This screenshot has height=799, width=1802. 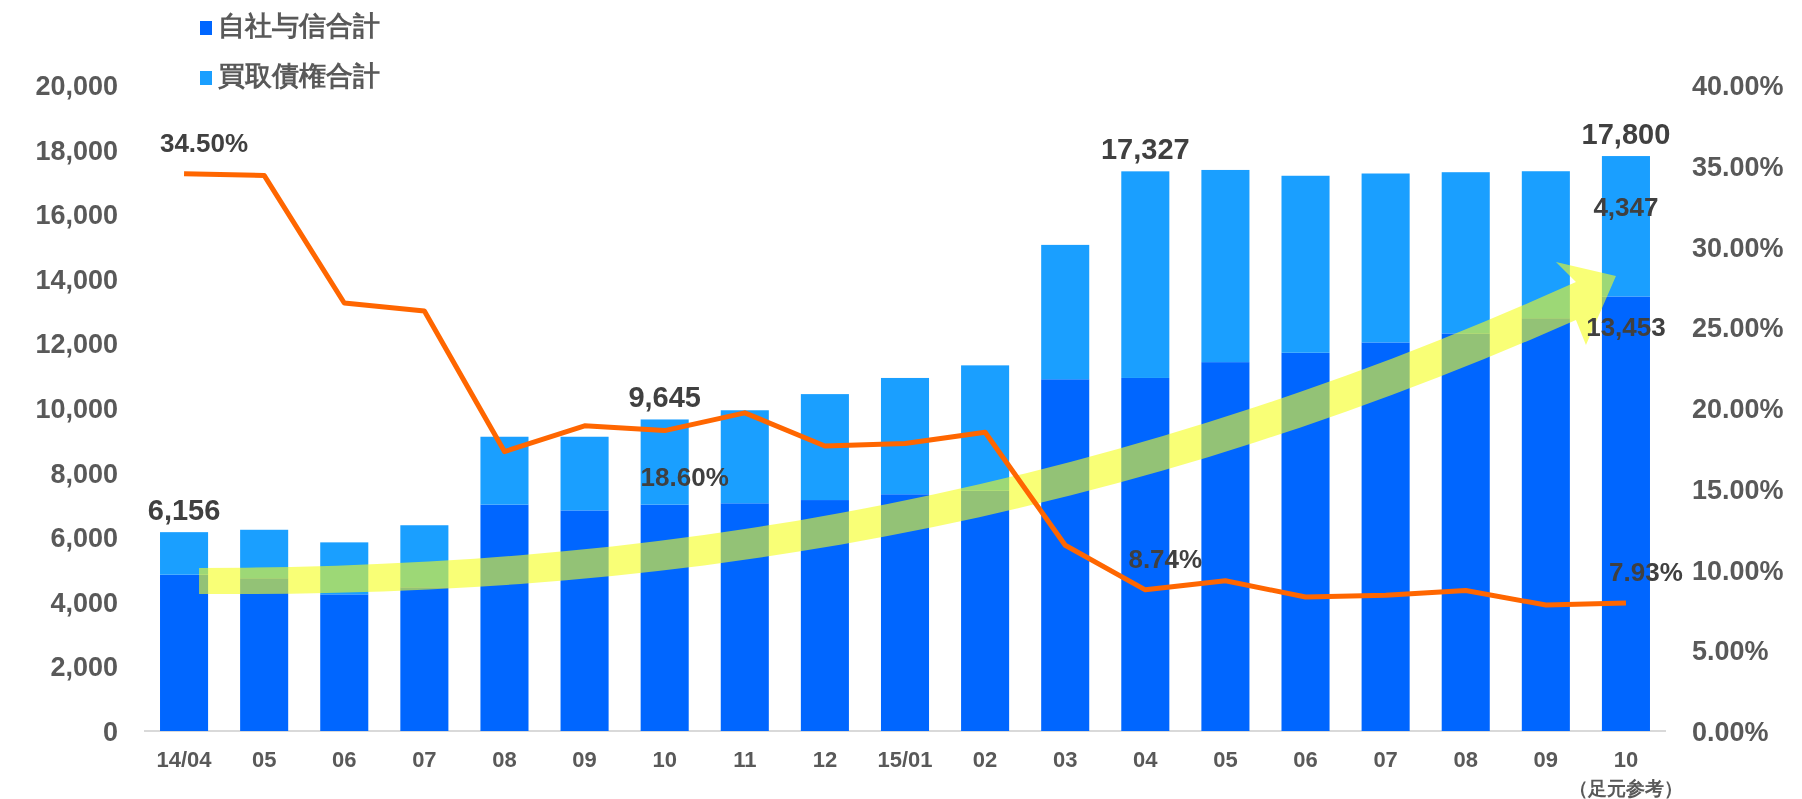 What do you see at coordinates (76, 279) in the screenshot?
I see `y-tick-label: 14,000` at bounding box center [76, 279].